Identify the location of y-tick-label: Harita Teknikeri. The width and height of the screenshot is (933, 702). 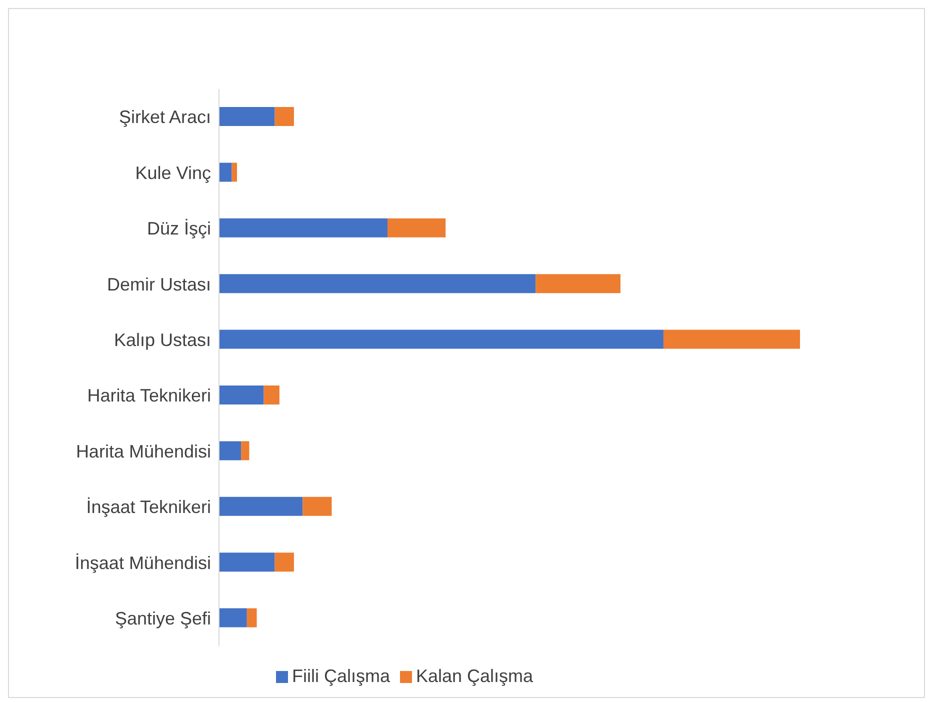
(149, 396).